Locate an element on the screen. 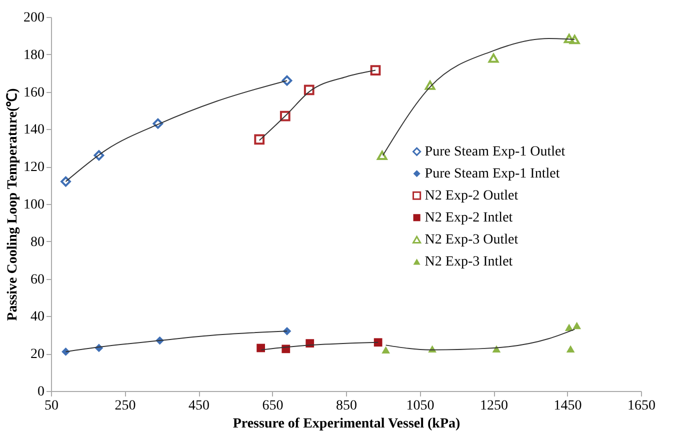 The width and height of the screenshot is (683, 444). x-tick-label: 1250 is located at coordinates (494, 406).